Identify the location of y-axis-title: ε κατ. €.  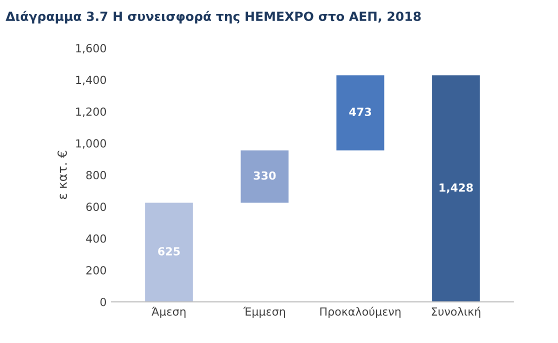
(62, 174).